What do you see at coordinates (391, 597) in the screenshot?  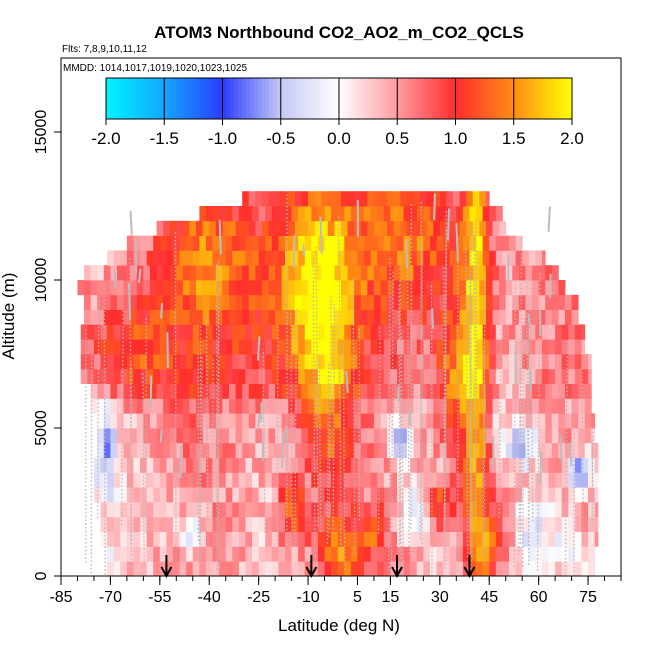 I see `x-tick-label: 15` at bounding box center [391, 597].